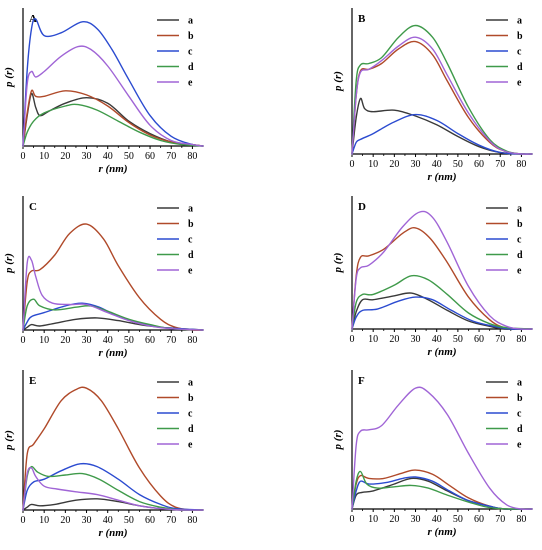 The width and height of the screenshot is (542, 550). Describe the element at coordinates (108, 520) in the screenshot. I see `panel-e-x-tick-label: 40` at that location.